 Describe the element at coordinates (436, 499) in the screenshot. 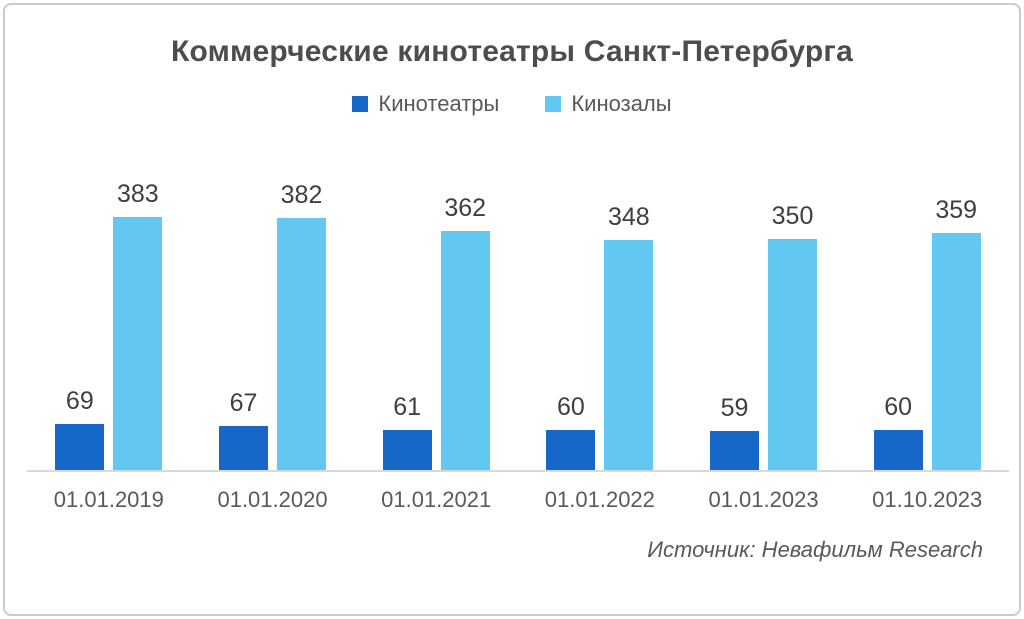

I see `x-axis-label: 01.01.2021` at that location.